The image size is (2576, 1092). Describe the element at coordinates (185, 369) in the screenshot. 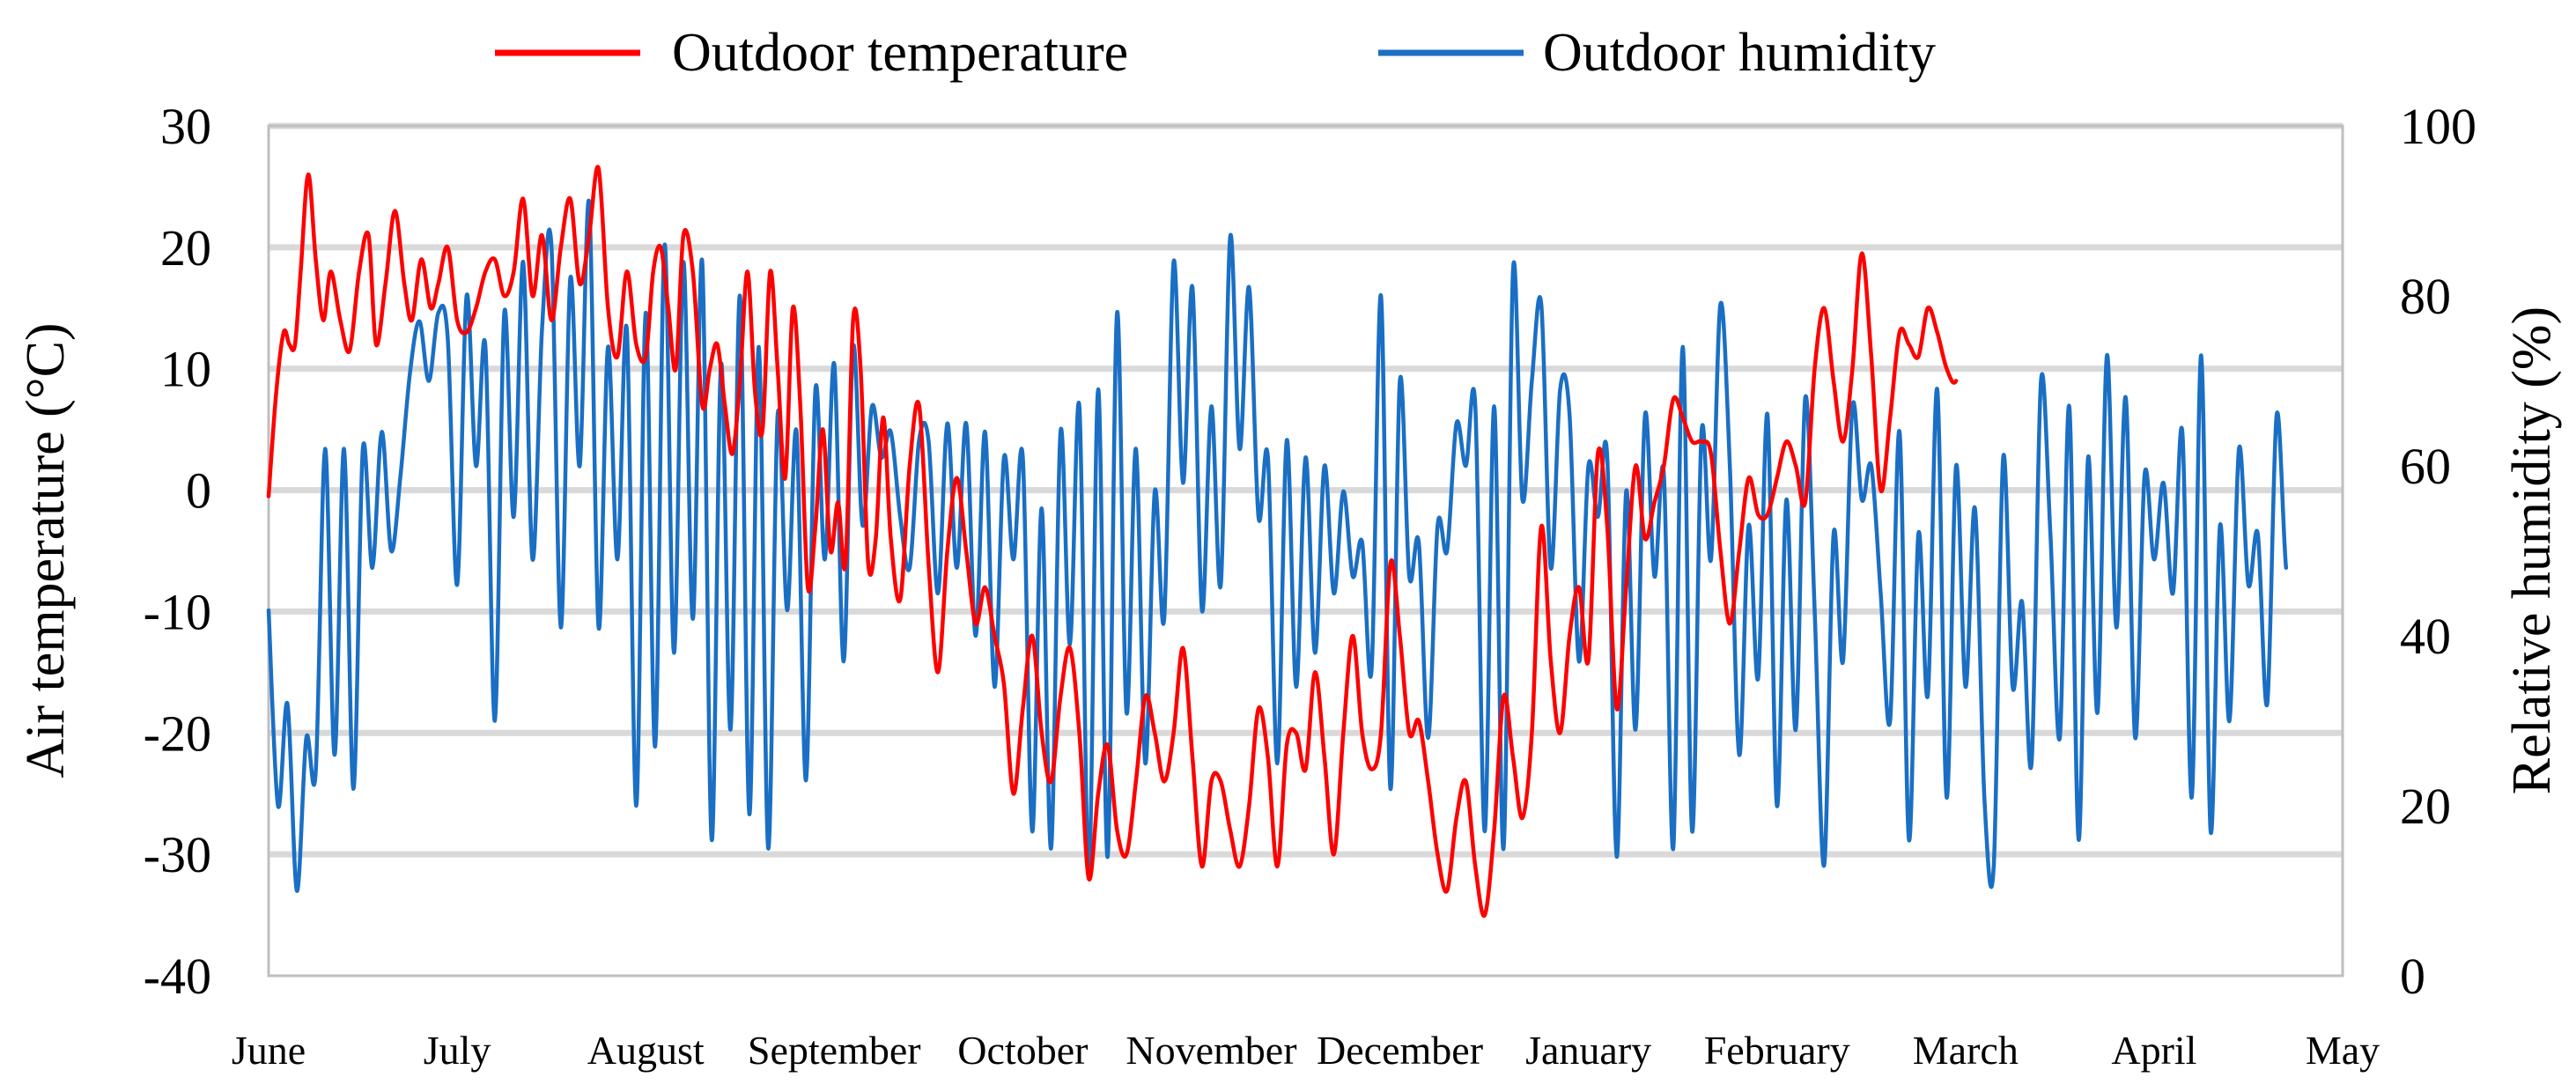

I see `left-tick-label: 10` at that location.